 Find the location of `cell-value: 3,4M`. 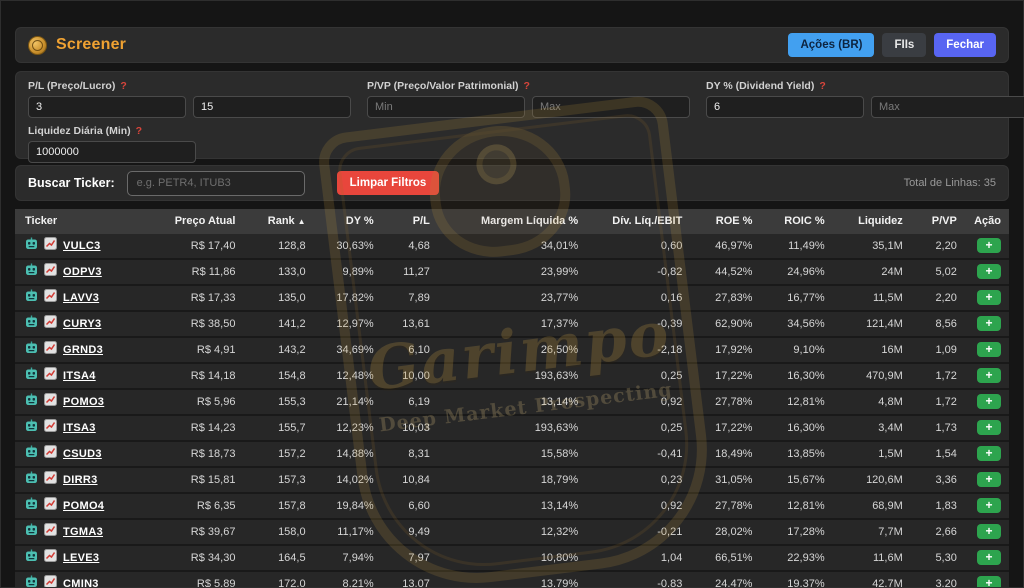

cell-value: 3,4M is located at coordinates (871, 428).